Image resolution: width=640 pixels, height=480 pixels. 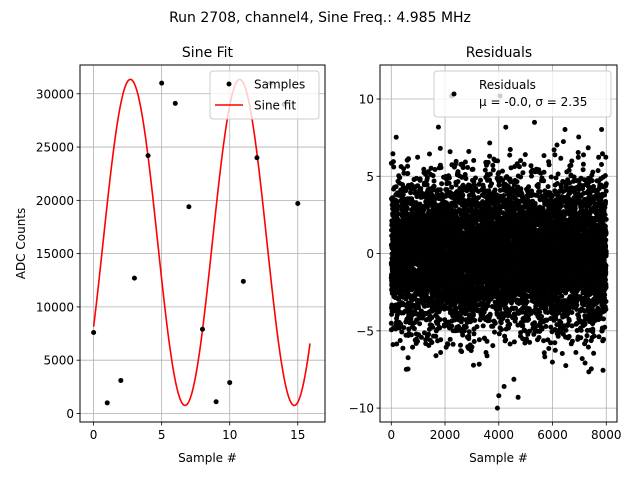 What do you see at coordinates (297, 435) in the screenshot?
I see `sine-fit-x-tick-label: 15` at bounding box center [297, 435].